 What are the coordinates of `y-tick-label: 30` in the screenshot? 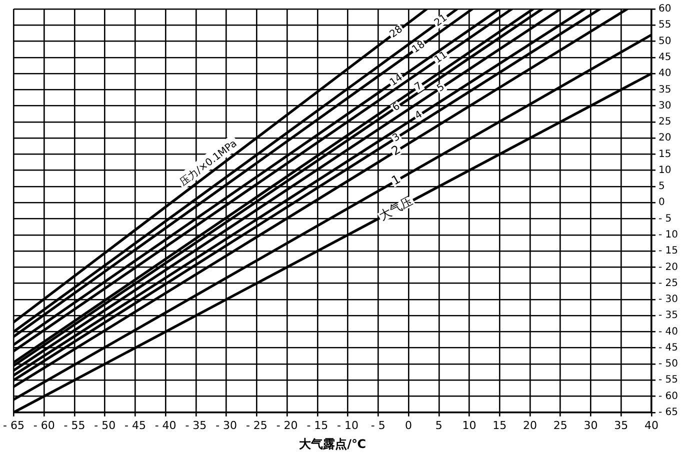 It's located at (665, 106).